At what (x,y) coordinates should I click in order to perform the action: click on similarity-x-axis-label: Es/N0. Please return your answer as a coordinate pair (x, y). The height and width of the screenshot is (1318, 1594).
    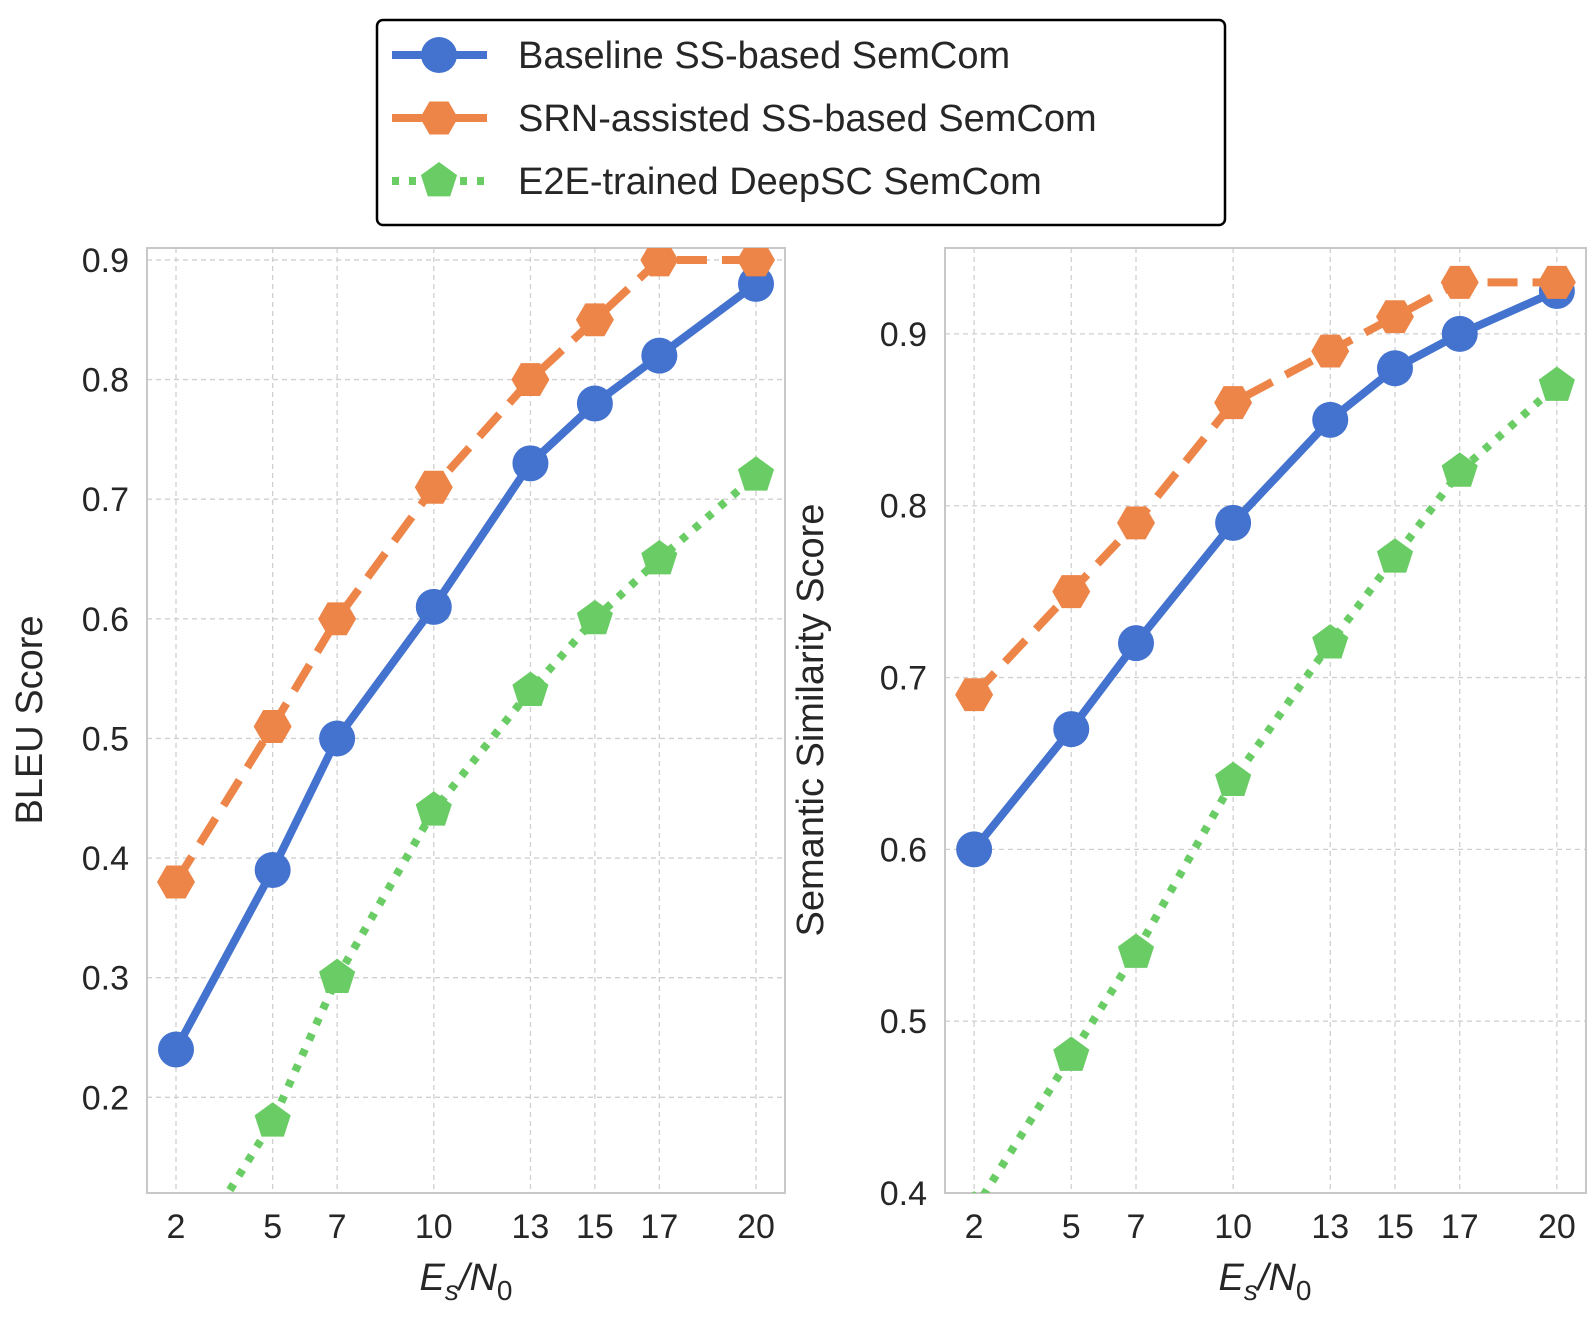
    Looking at the image, I should click on (1265, 1281).